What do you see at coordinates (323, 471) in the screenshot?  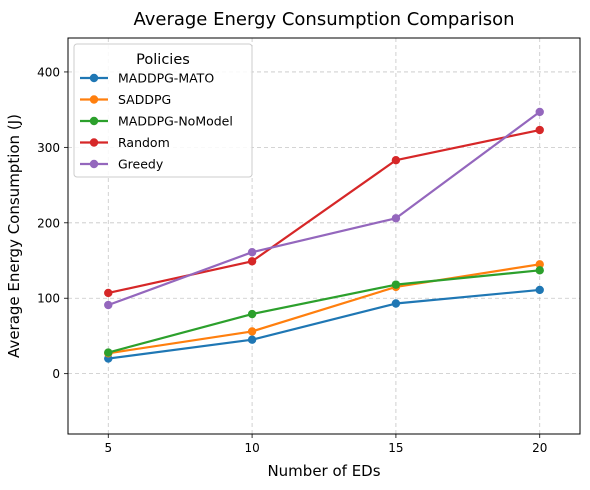 I see `x-axis-title: Number of EDs` at bounding box center [323, 471].